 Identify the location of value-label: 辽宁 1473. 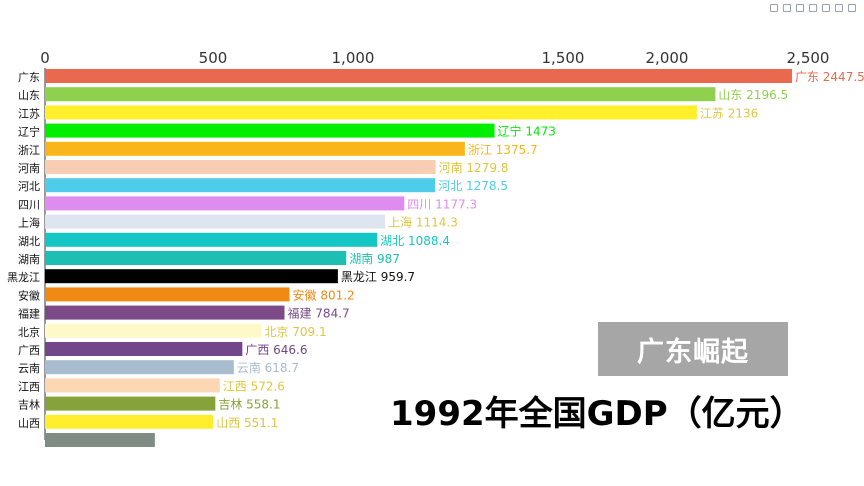
(527, 131).